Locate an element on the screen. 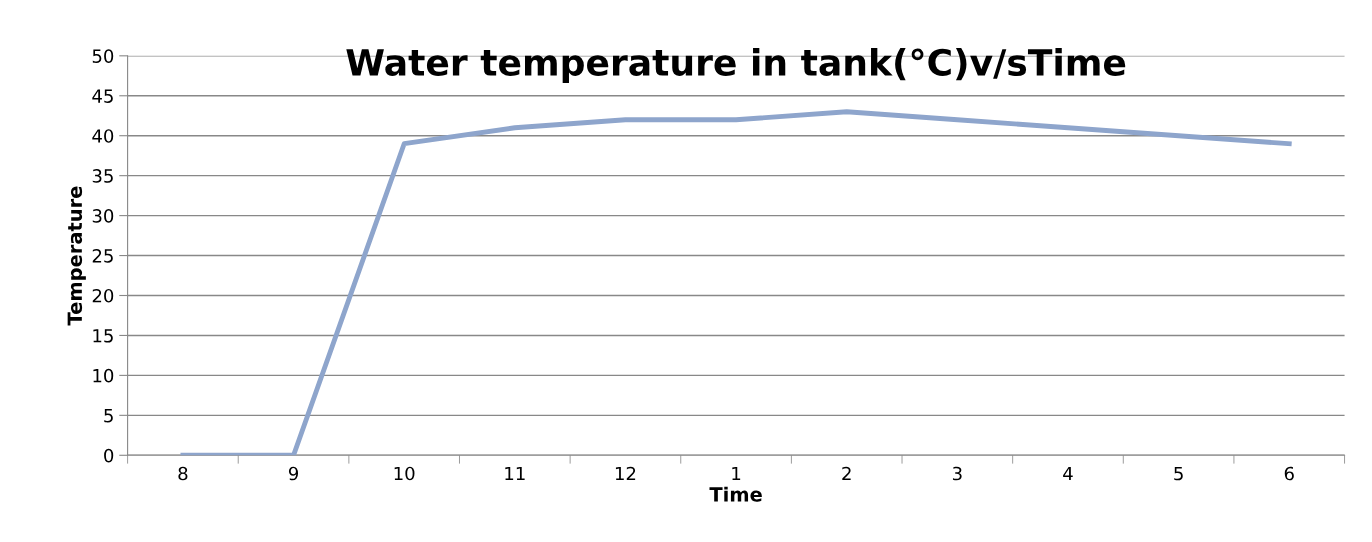 The image size is (1372, 542). x-tick-label: 5 is located at coordinates (1178, 473).